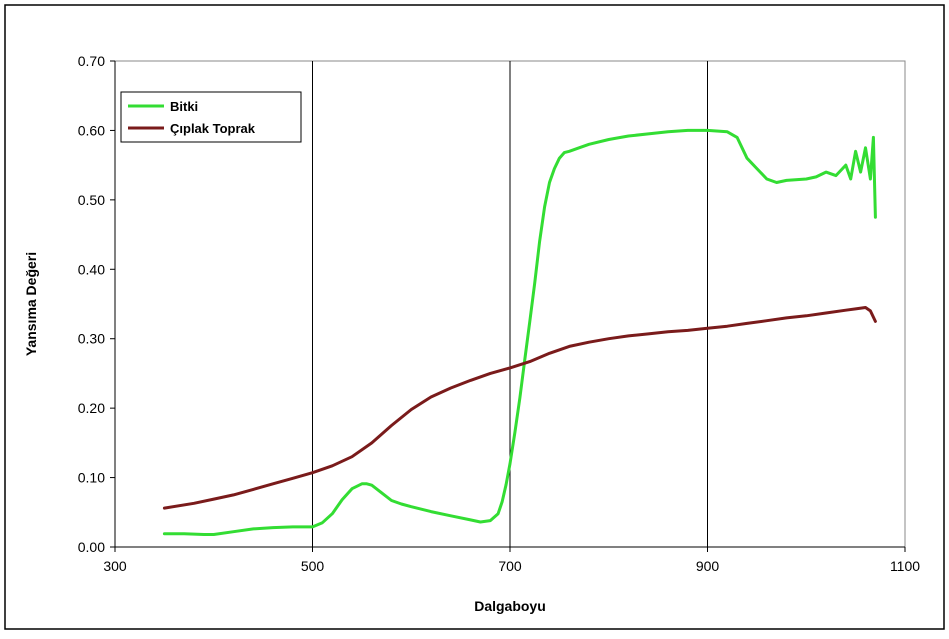 This screenshot has width=949, height=639. I want to click on legend: Bitki Çıplak Toprak, so click(211, 117).